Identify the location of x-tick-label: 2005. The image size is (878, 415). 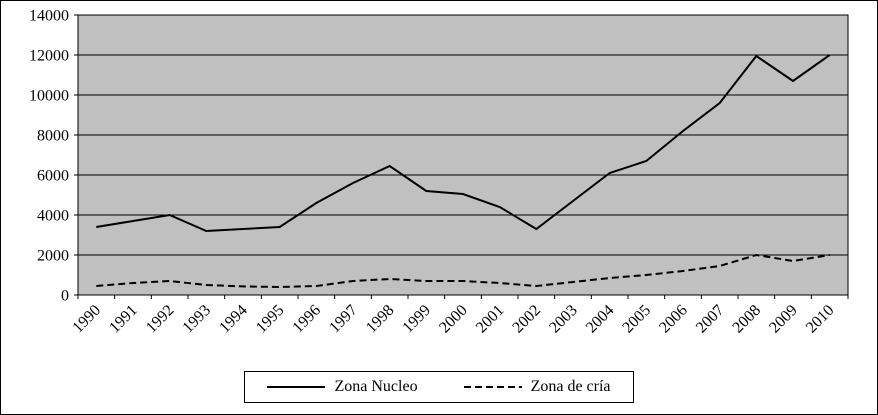
(636, 319).